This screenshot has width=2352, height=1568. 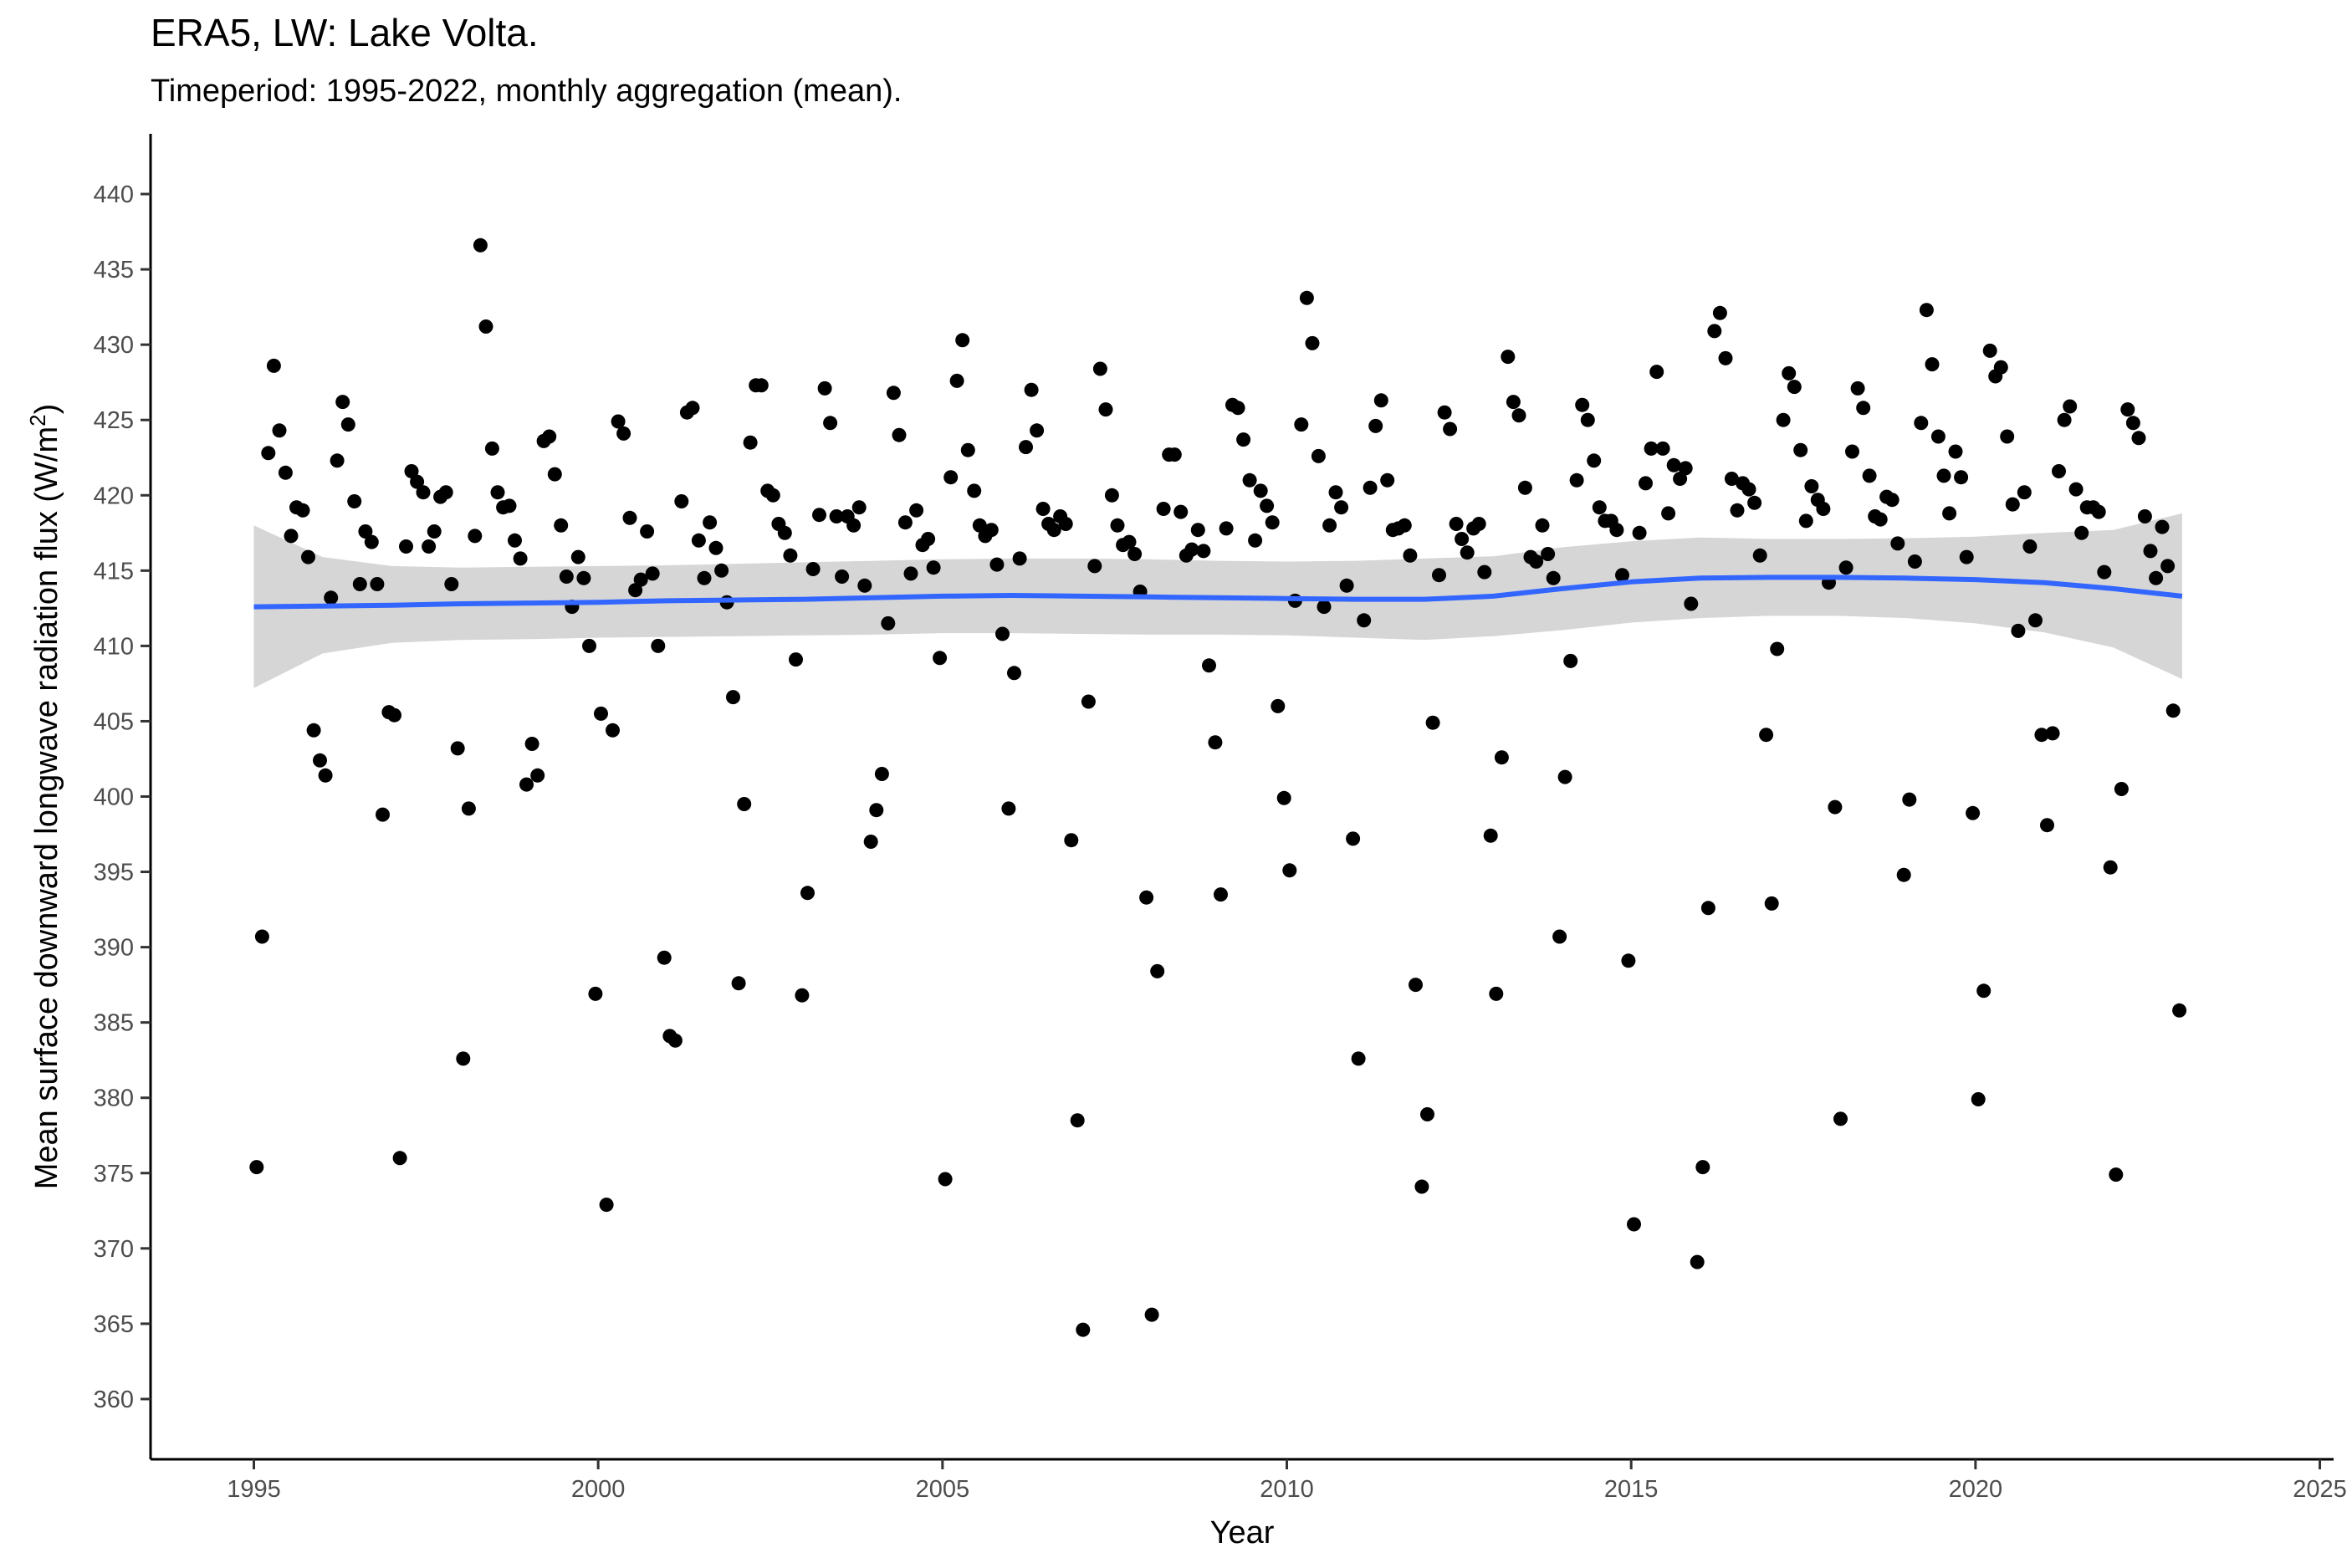 I want to click on y-tick-label: 430, so click(x=114, y=345).